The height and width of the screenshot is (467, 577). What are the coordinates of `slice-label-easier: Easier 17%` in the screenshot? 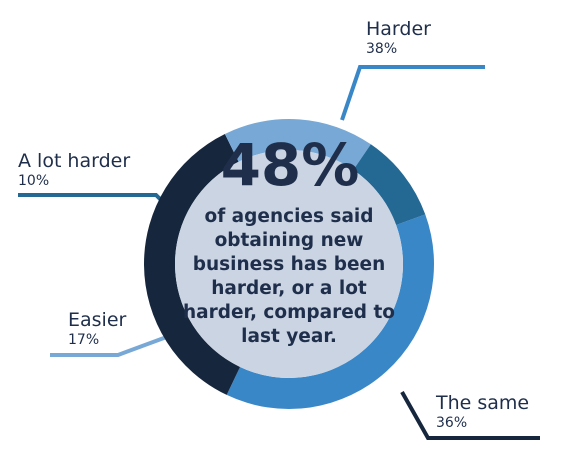 It's located at (97, 329).